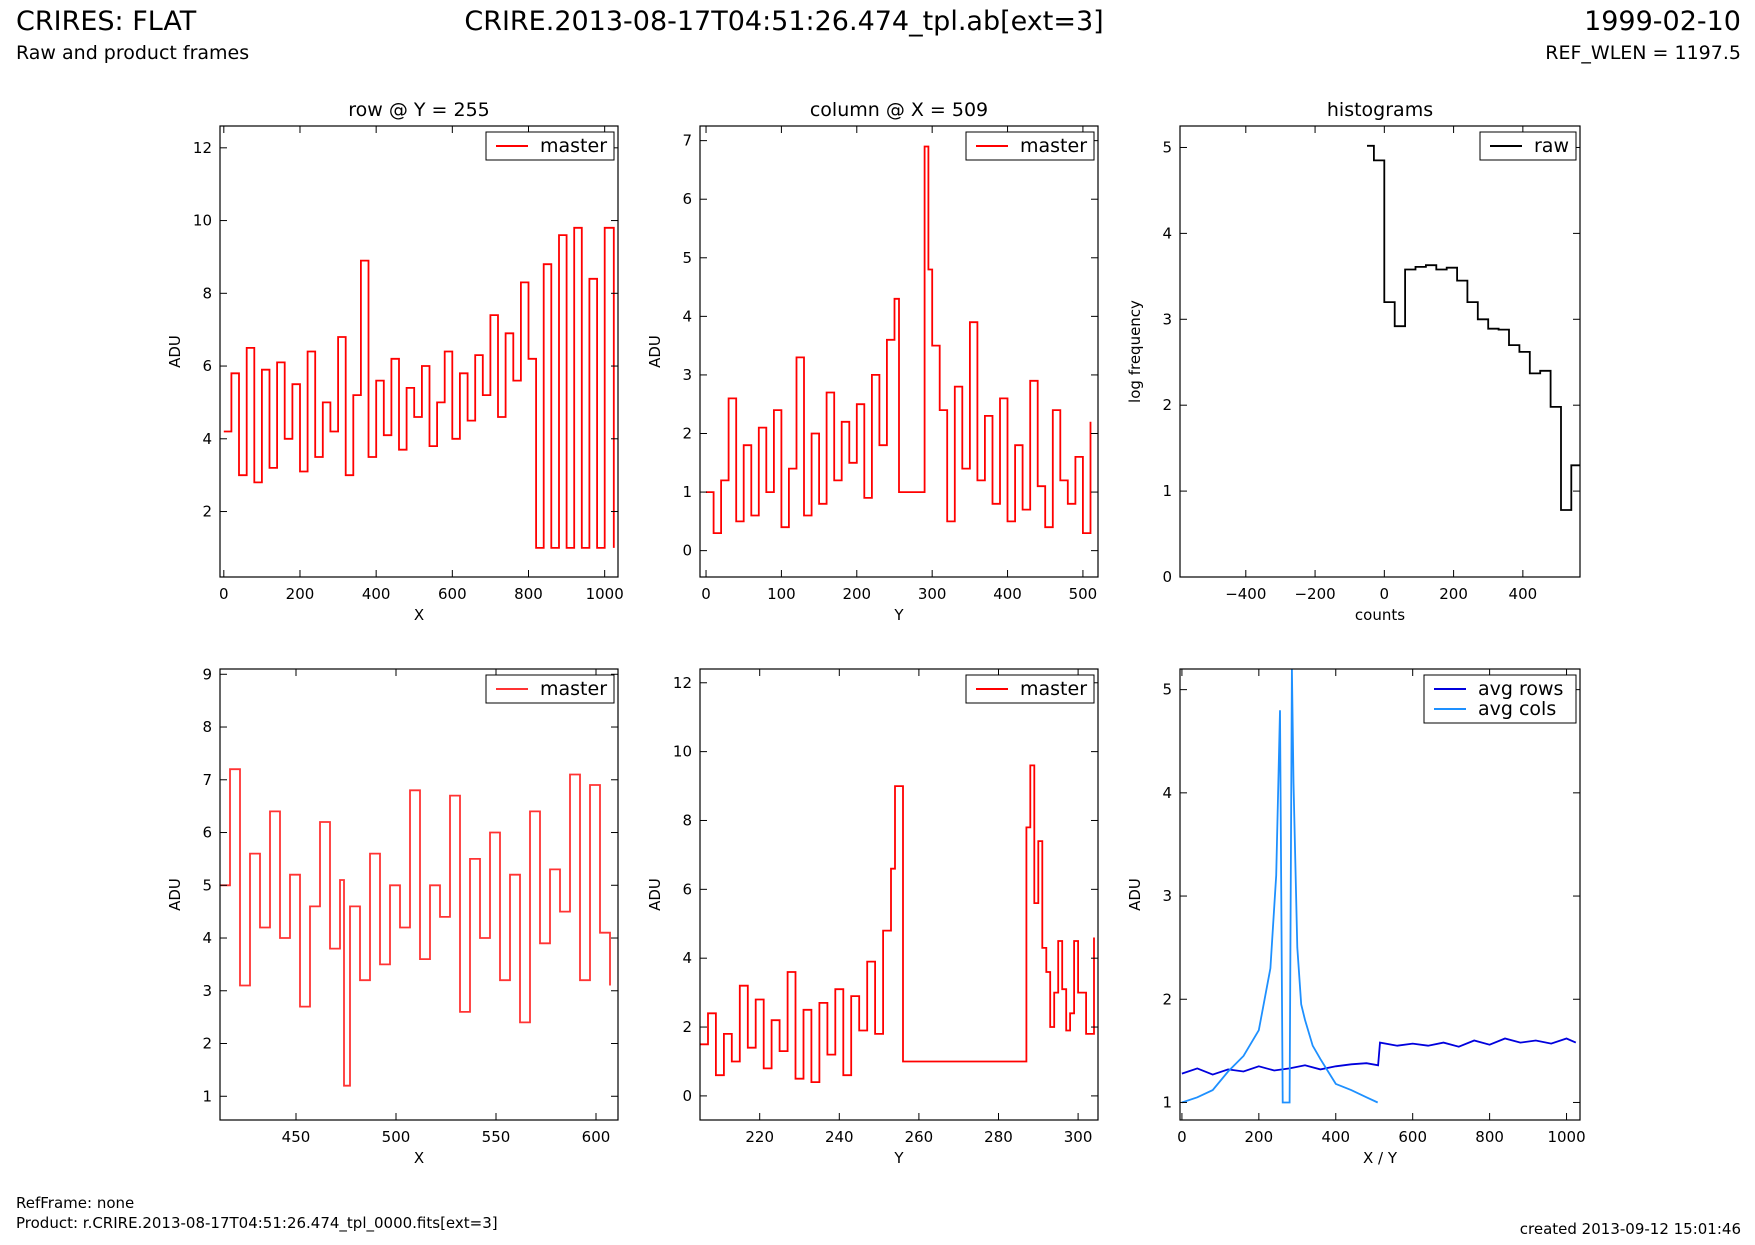  Describe the element at coordinates (1643, 53) in the screenshot. I see `ref-wlen: REF_WLEN = 1197.5` at that location.